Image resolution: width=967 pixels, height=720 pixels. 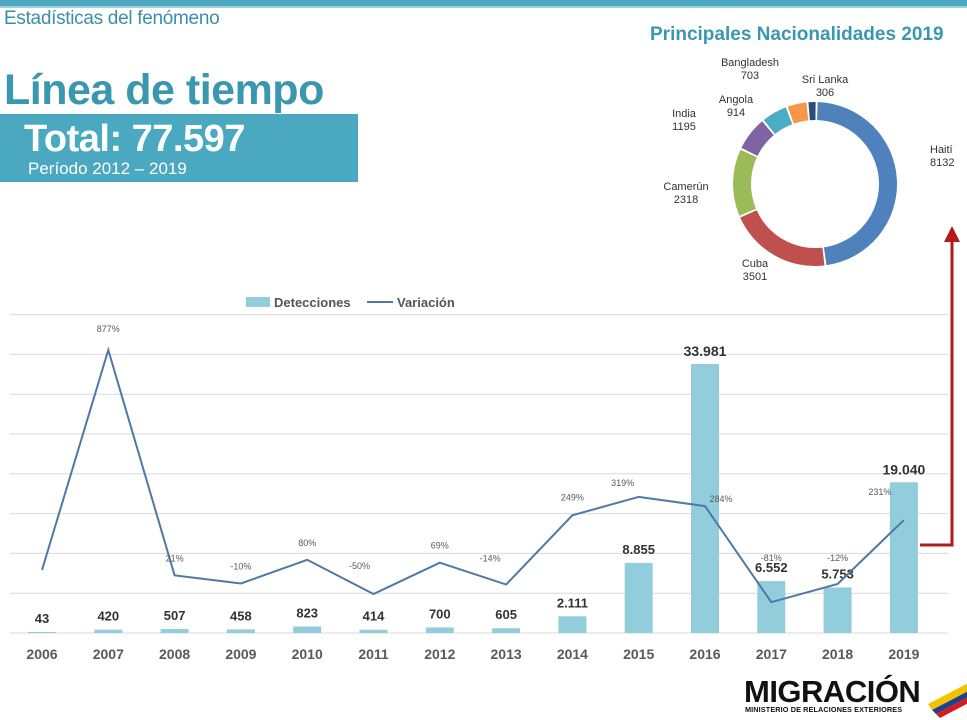 I want to click on total-box: Total: 77.597 Período 2012 – 2019, so click(x=179, y=148).